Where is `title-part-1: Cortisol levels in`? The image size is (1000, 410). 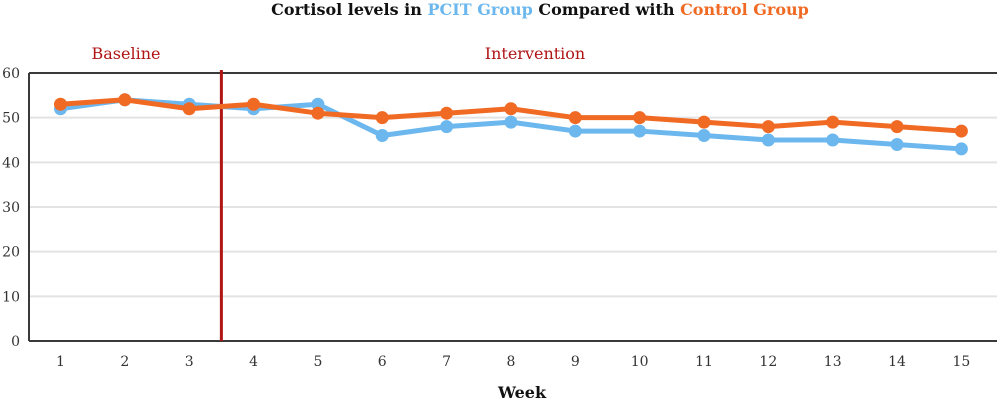
title-part-1: Cortisol levels in is located at coordinates (349, 9).